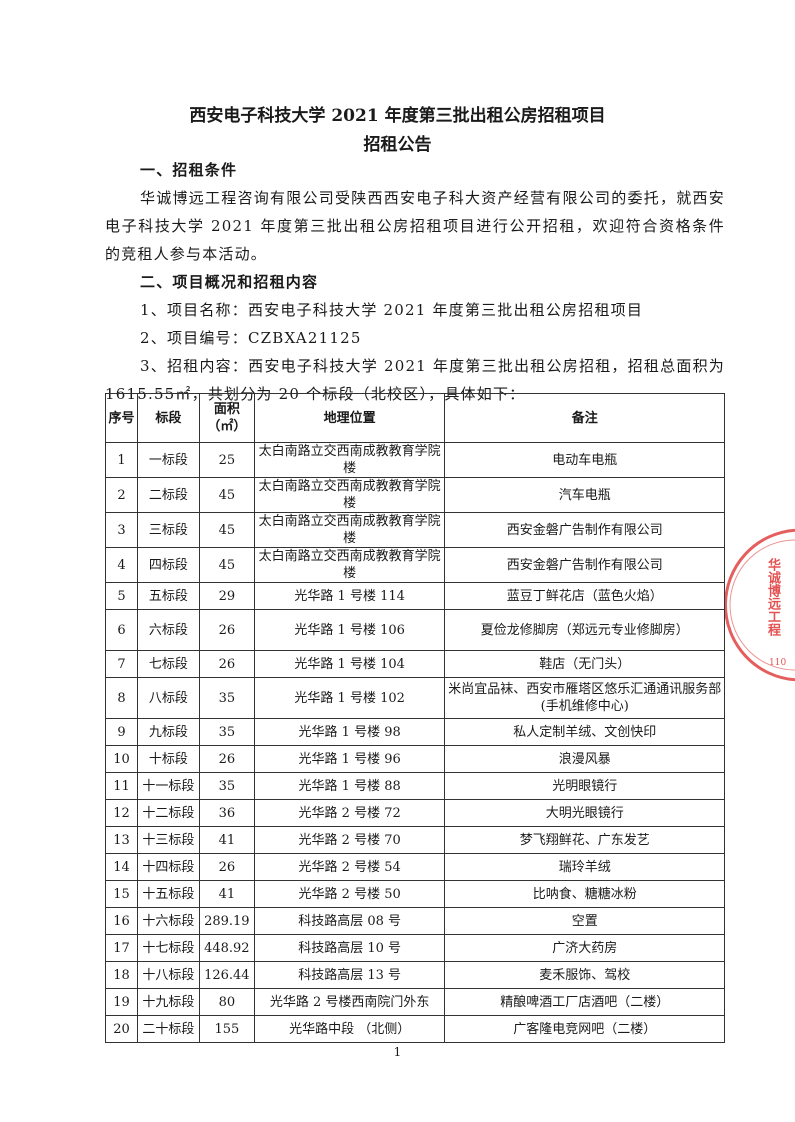  Describe the element at coordinates (349, 867) in the screenshot. I see `cell-location: 光华路 2 号楼 54` at that location.